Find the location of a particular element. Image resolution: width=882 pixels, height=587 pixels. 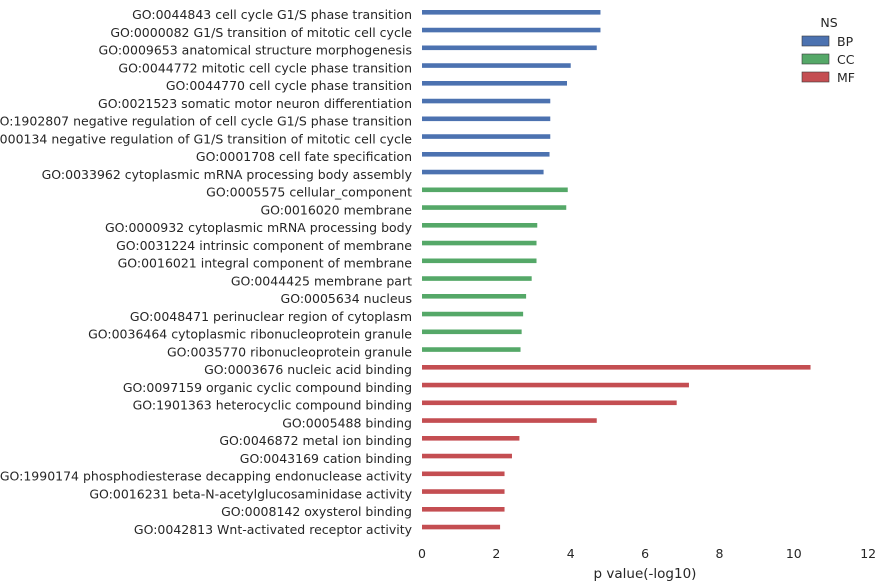

category-label: GO:0005575 cellular_component is located at coordinates (309, 192).